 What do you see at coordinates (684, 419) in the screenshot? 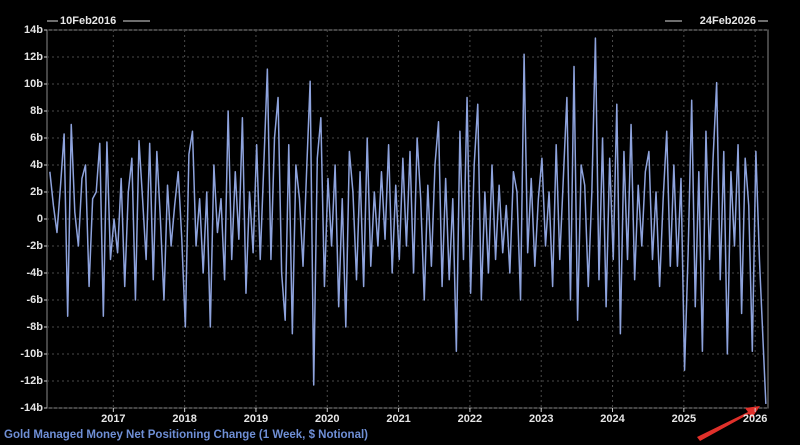
I see `x-tick-label: 2025` at bounding box center [684, 419].